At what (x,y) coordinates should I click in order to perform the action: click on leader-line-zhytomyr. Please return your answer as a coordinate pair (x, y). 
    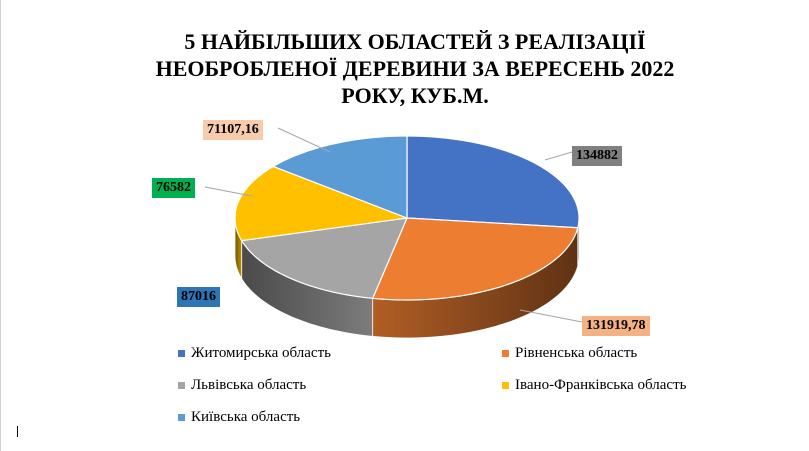
    Looking at the image, I should click on (558, 156).